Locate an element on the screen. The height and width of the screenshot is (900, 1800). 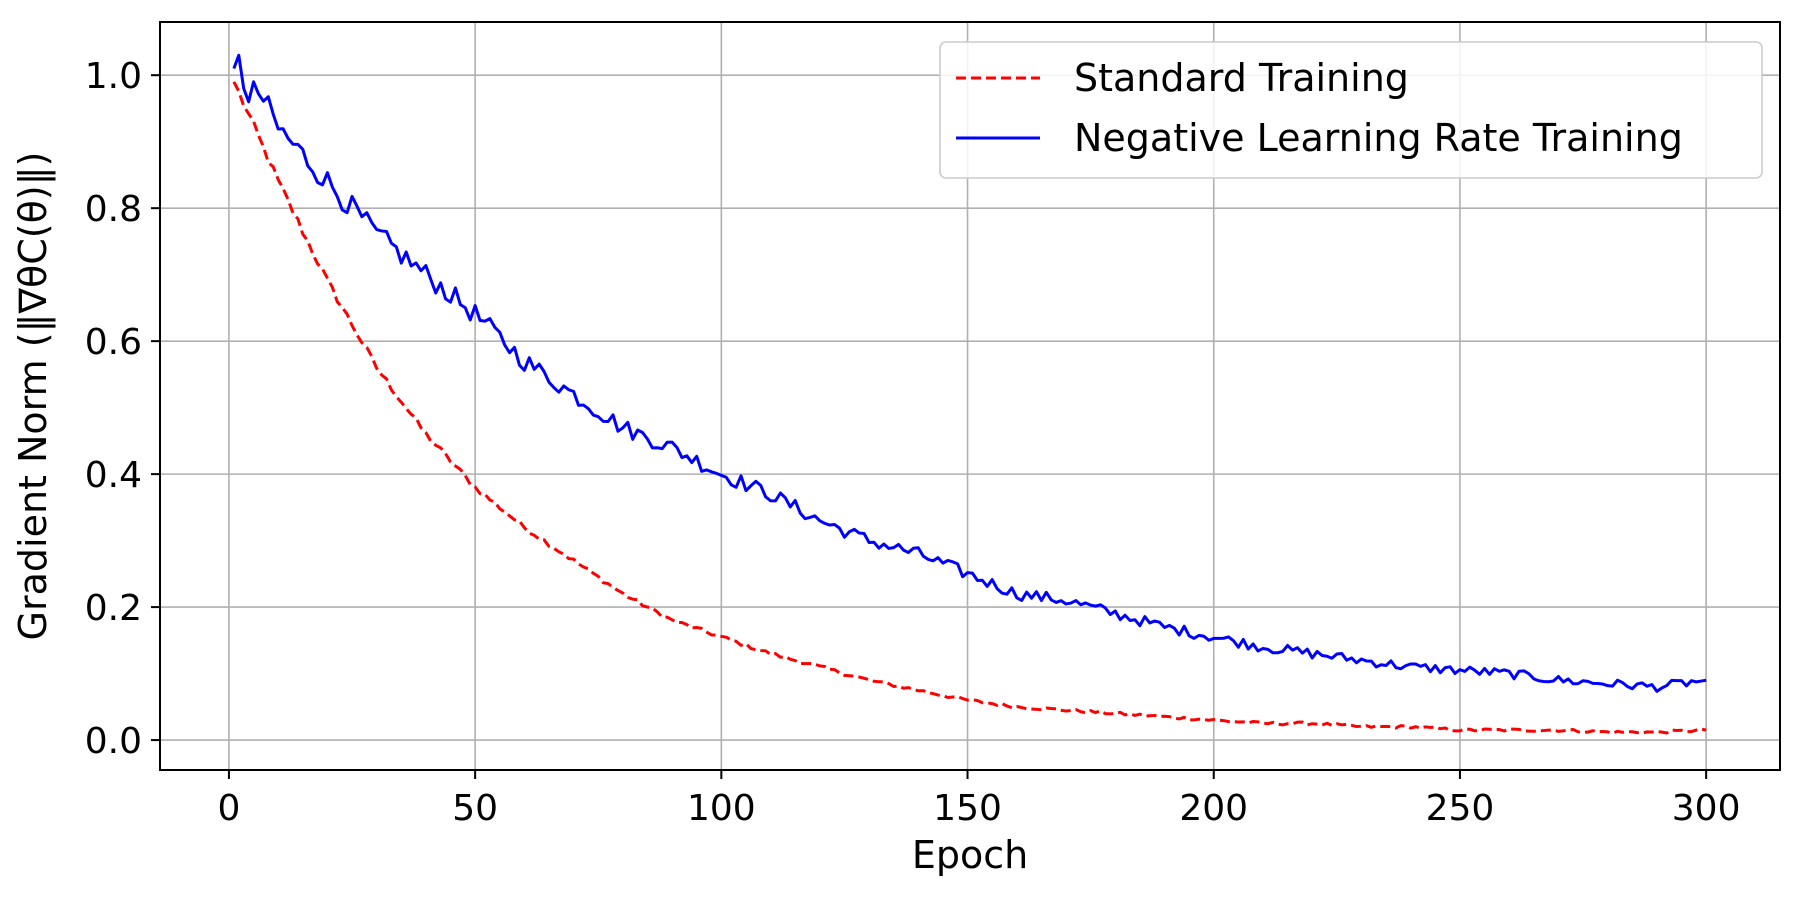
x-tick-label: 50 is located at coordinates (475, 808).